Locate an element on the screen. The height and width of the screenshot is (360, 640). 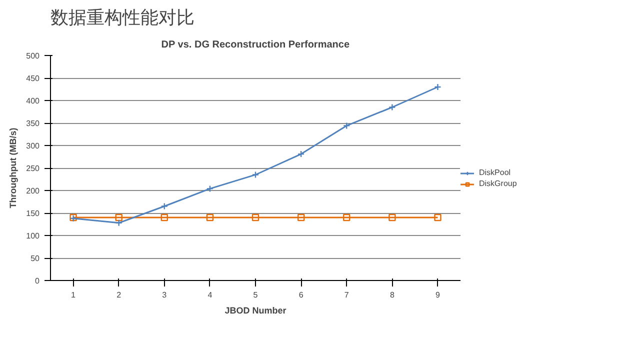
x-axis-title: JBOD Number is located at coordinates (255, 311).